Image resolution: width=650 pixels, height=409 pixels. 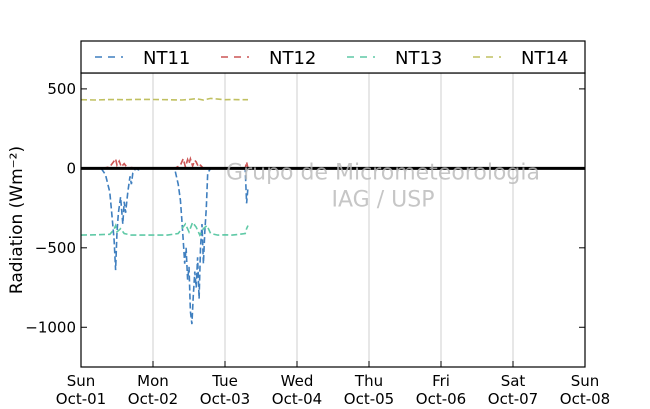 What do you see at coordinates (368, 381) in the screenshot?
I see `x-tick-label-day: Thu` at bounding box center [368, 381].